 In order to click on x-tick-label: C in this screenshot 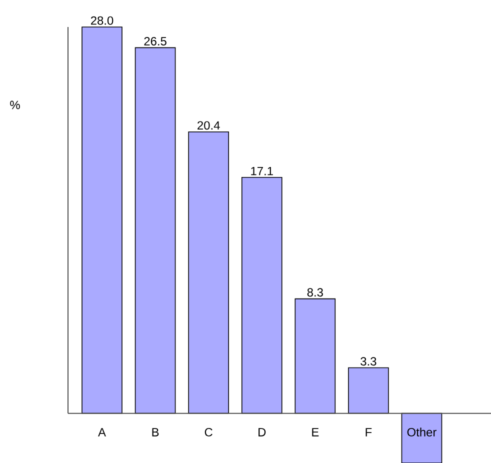, I will do `click(208, 432)`.